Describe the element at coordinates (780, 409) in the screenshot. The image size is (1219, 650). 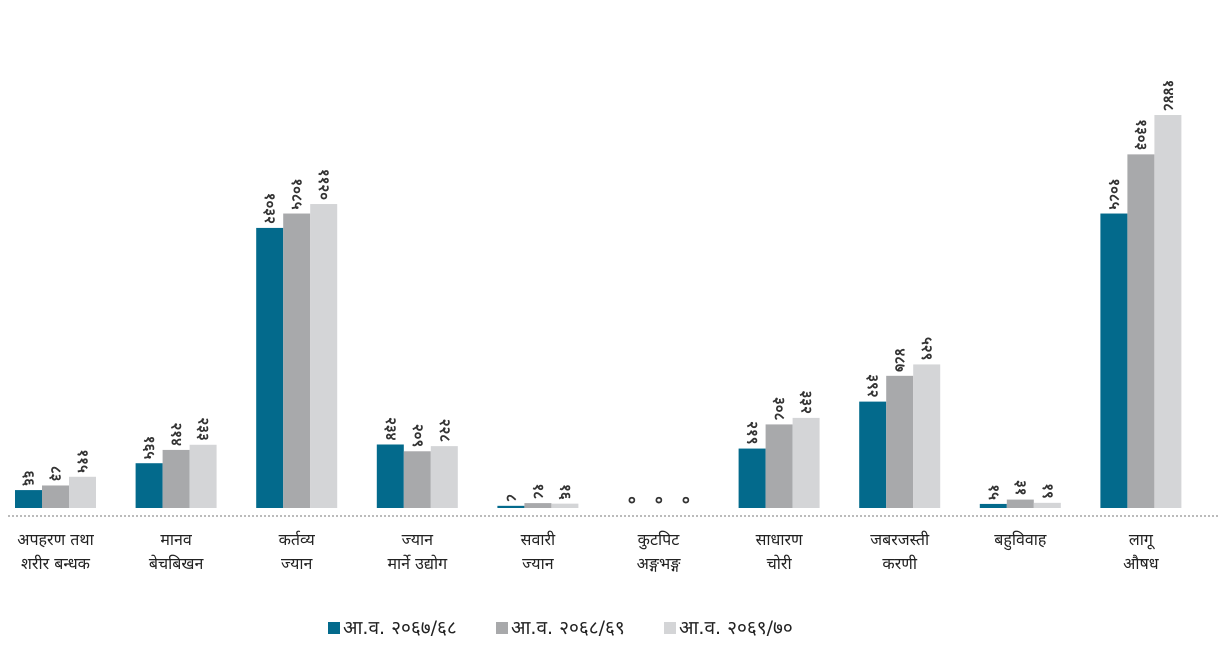
I see `value-label-7-series-2: ३०८` at that location.